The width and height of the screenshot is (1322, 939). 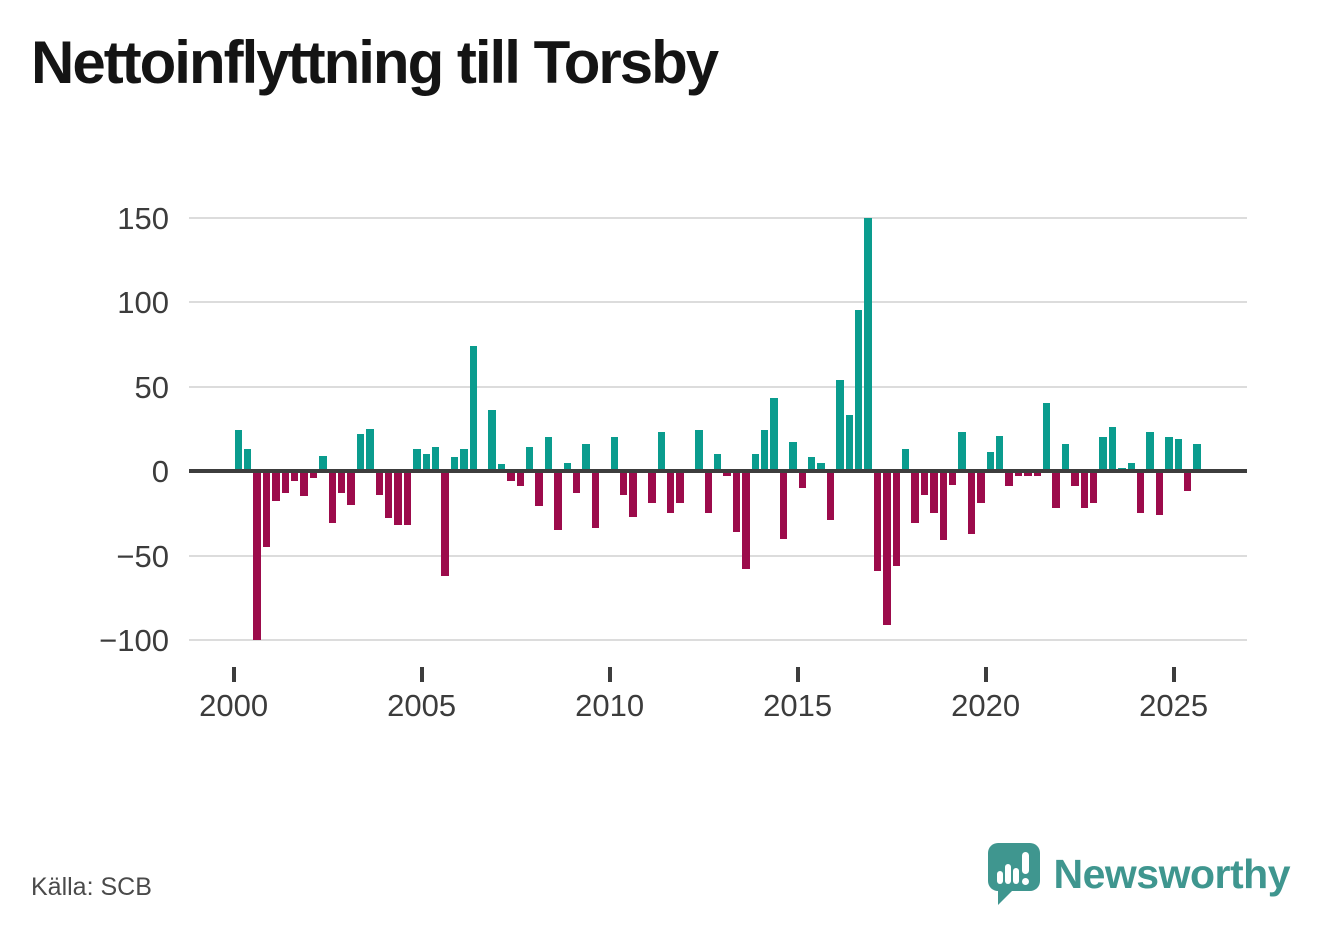 I want to click on y-axis-tick-label: −50, so click(x=142, y=556).